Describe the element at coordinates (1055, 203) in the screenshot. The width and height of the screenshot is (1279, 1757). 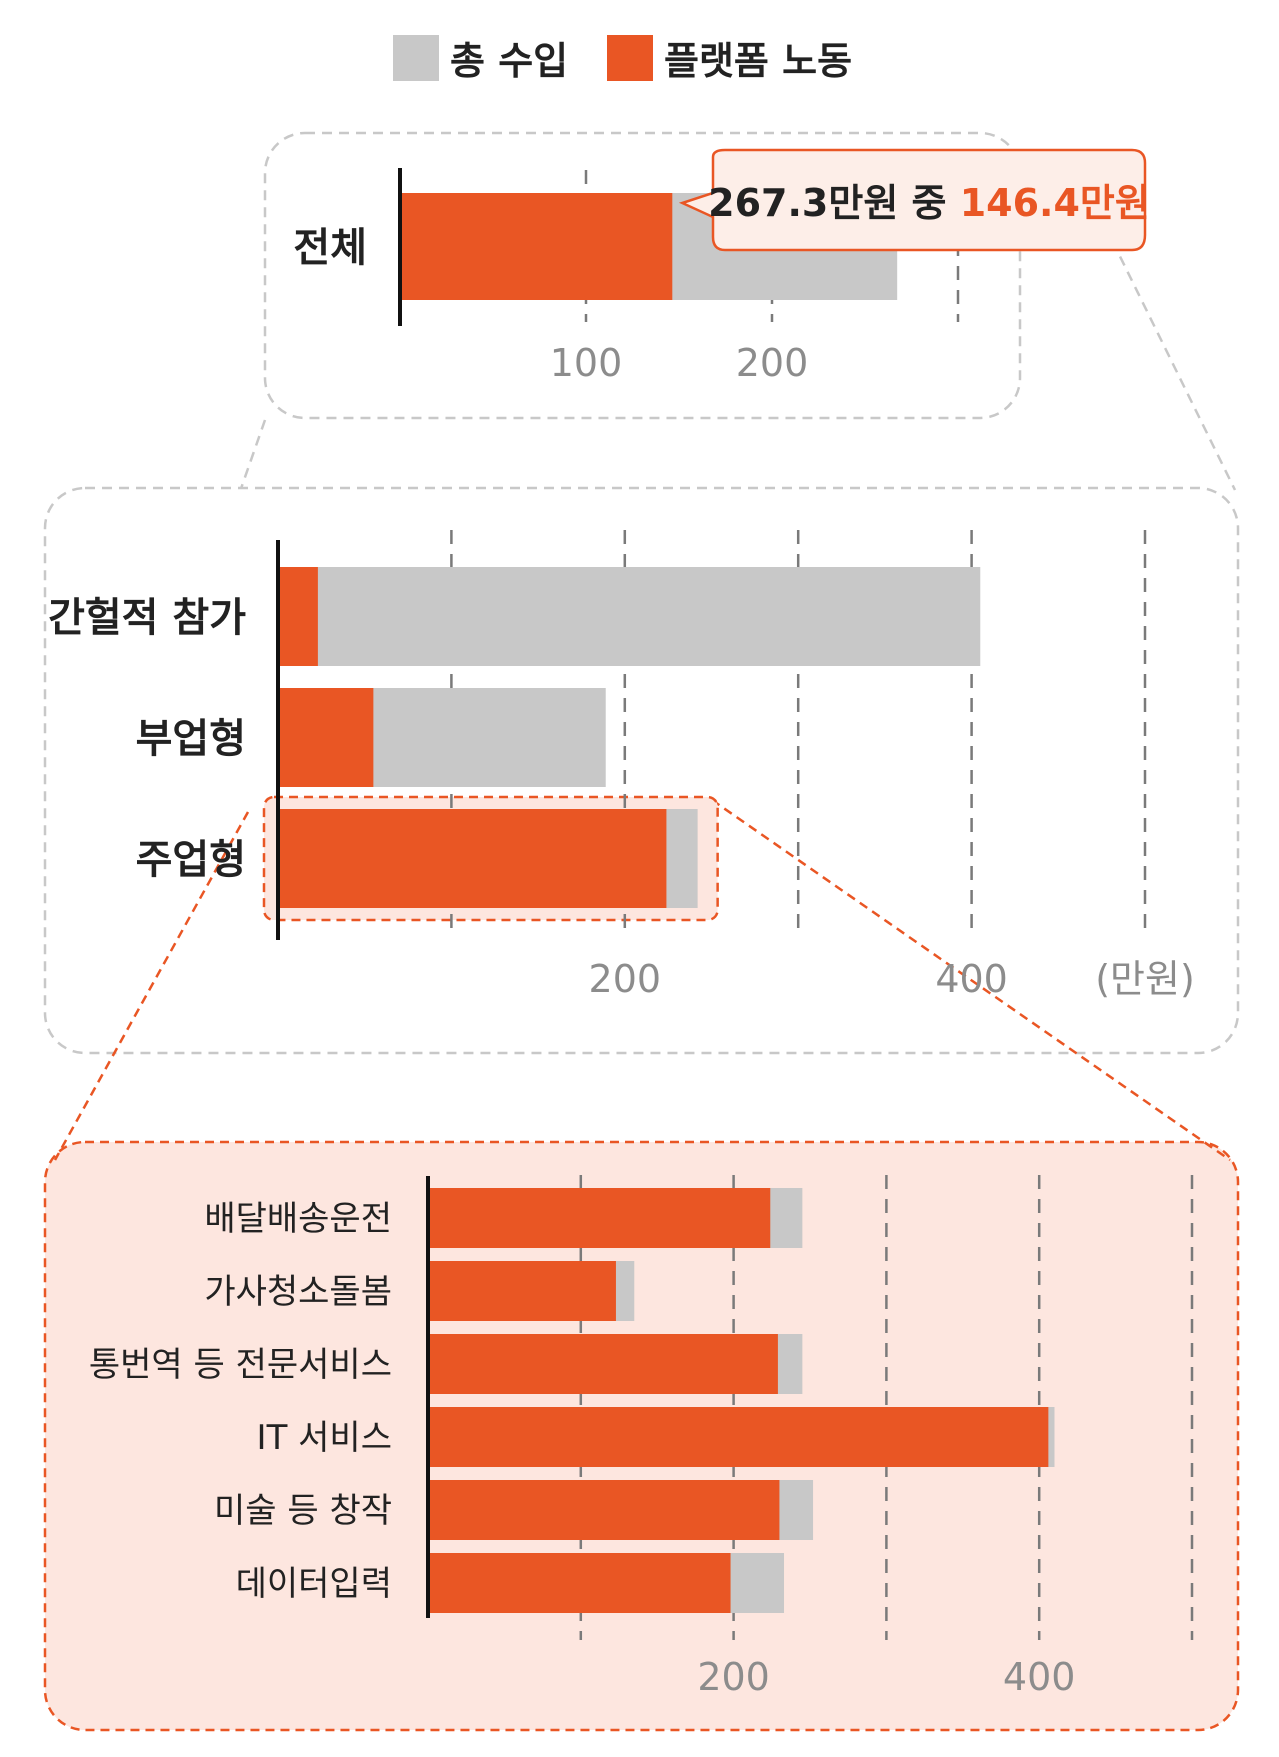
I see `callout-highlight: 146.4만원` at that location.